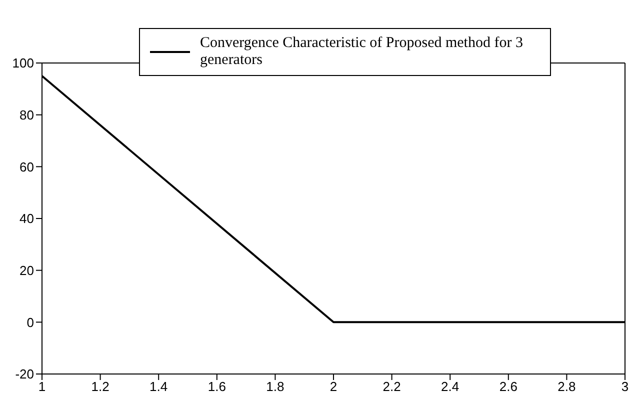  Describe the element at coordinates (100, 386) in the screenshot. I see `x-tick-label: 1.2` at that location.